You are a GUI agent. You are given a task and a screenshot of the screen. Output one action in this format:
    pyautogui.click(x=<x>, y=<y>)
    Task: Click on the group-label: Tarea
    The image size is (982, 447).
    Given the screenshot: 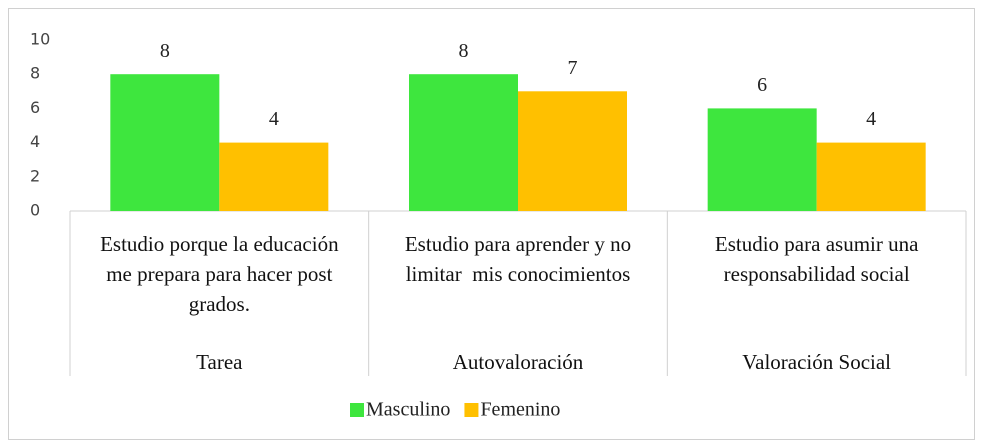 What is the action you would take?
    pyautogui.click(x=219, y=362)
    